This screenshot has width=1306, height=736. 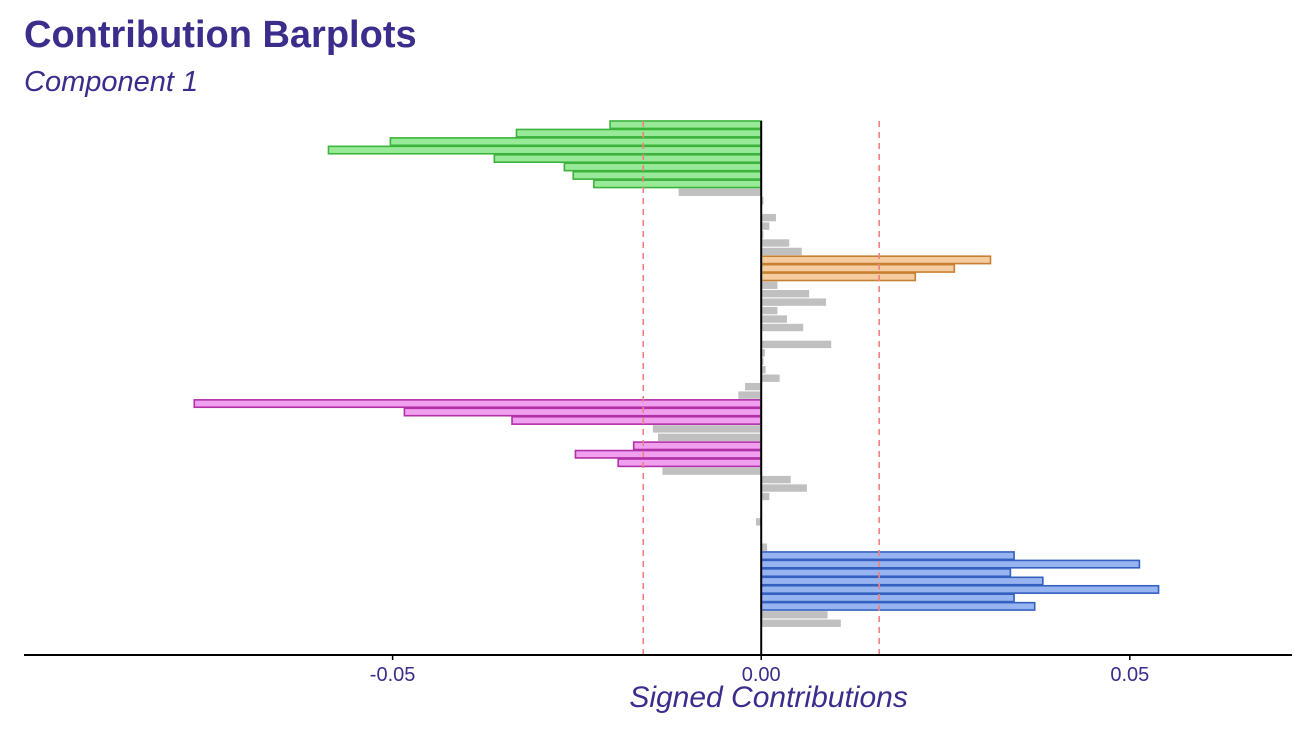 I want to click on chart-title: Contribution Barplots, so click(x=220, y=35).